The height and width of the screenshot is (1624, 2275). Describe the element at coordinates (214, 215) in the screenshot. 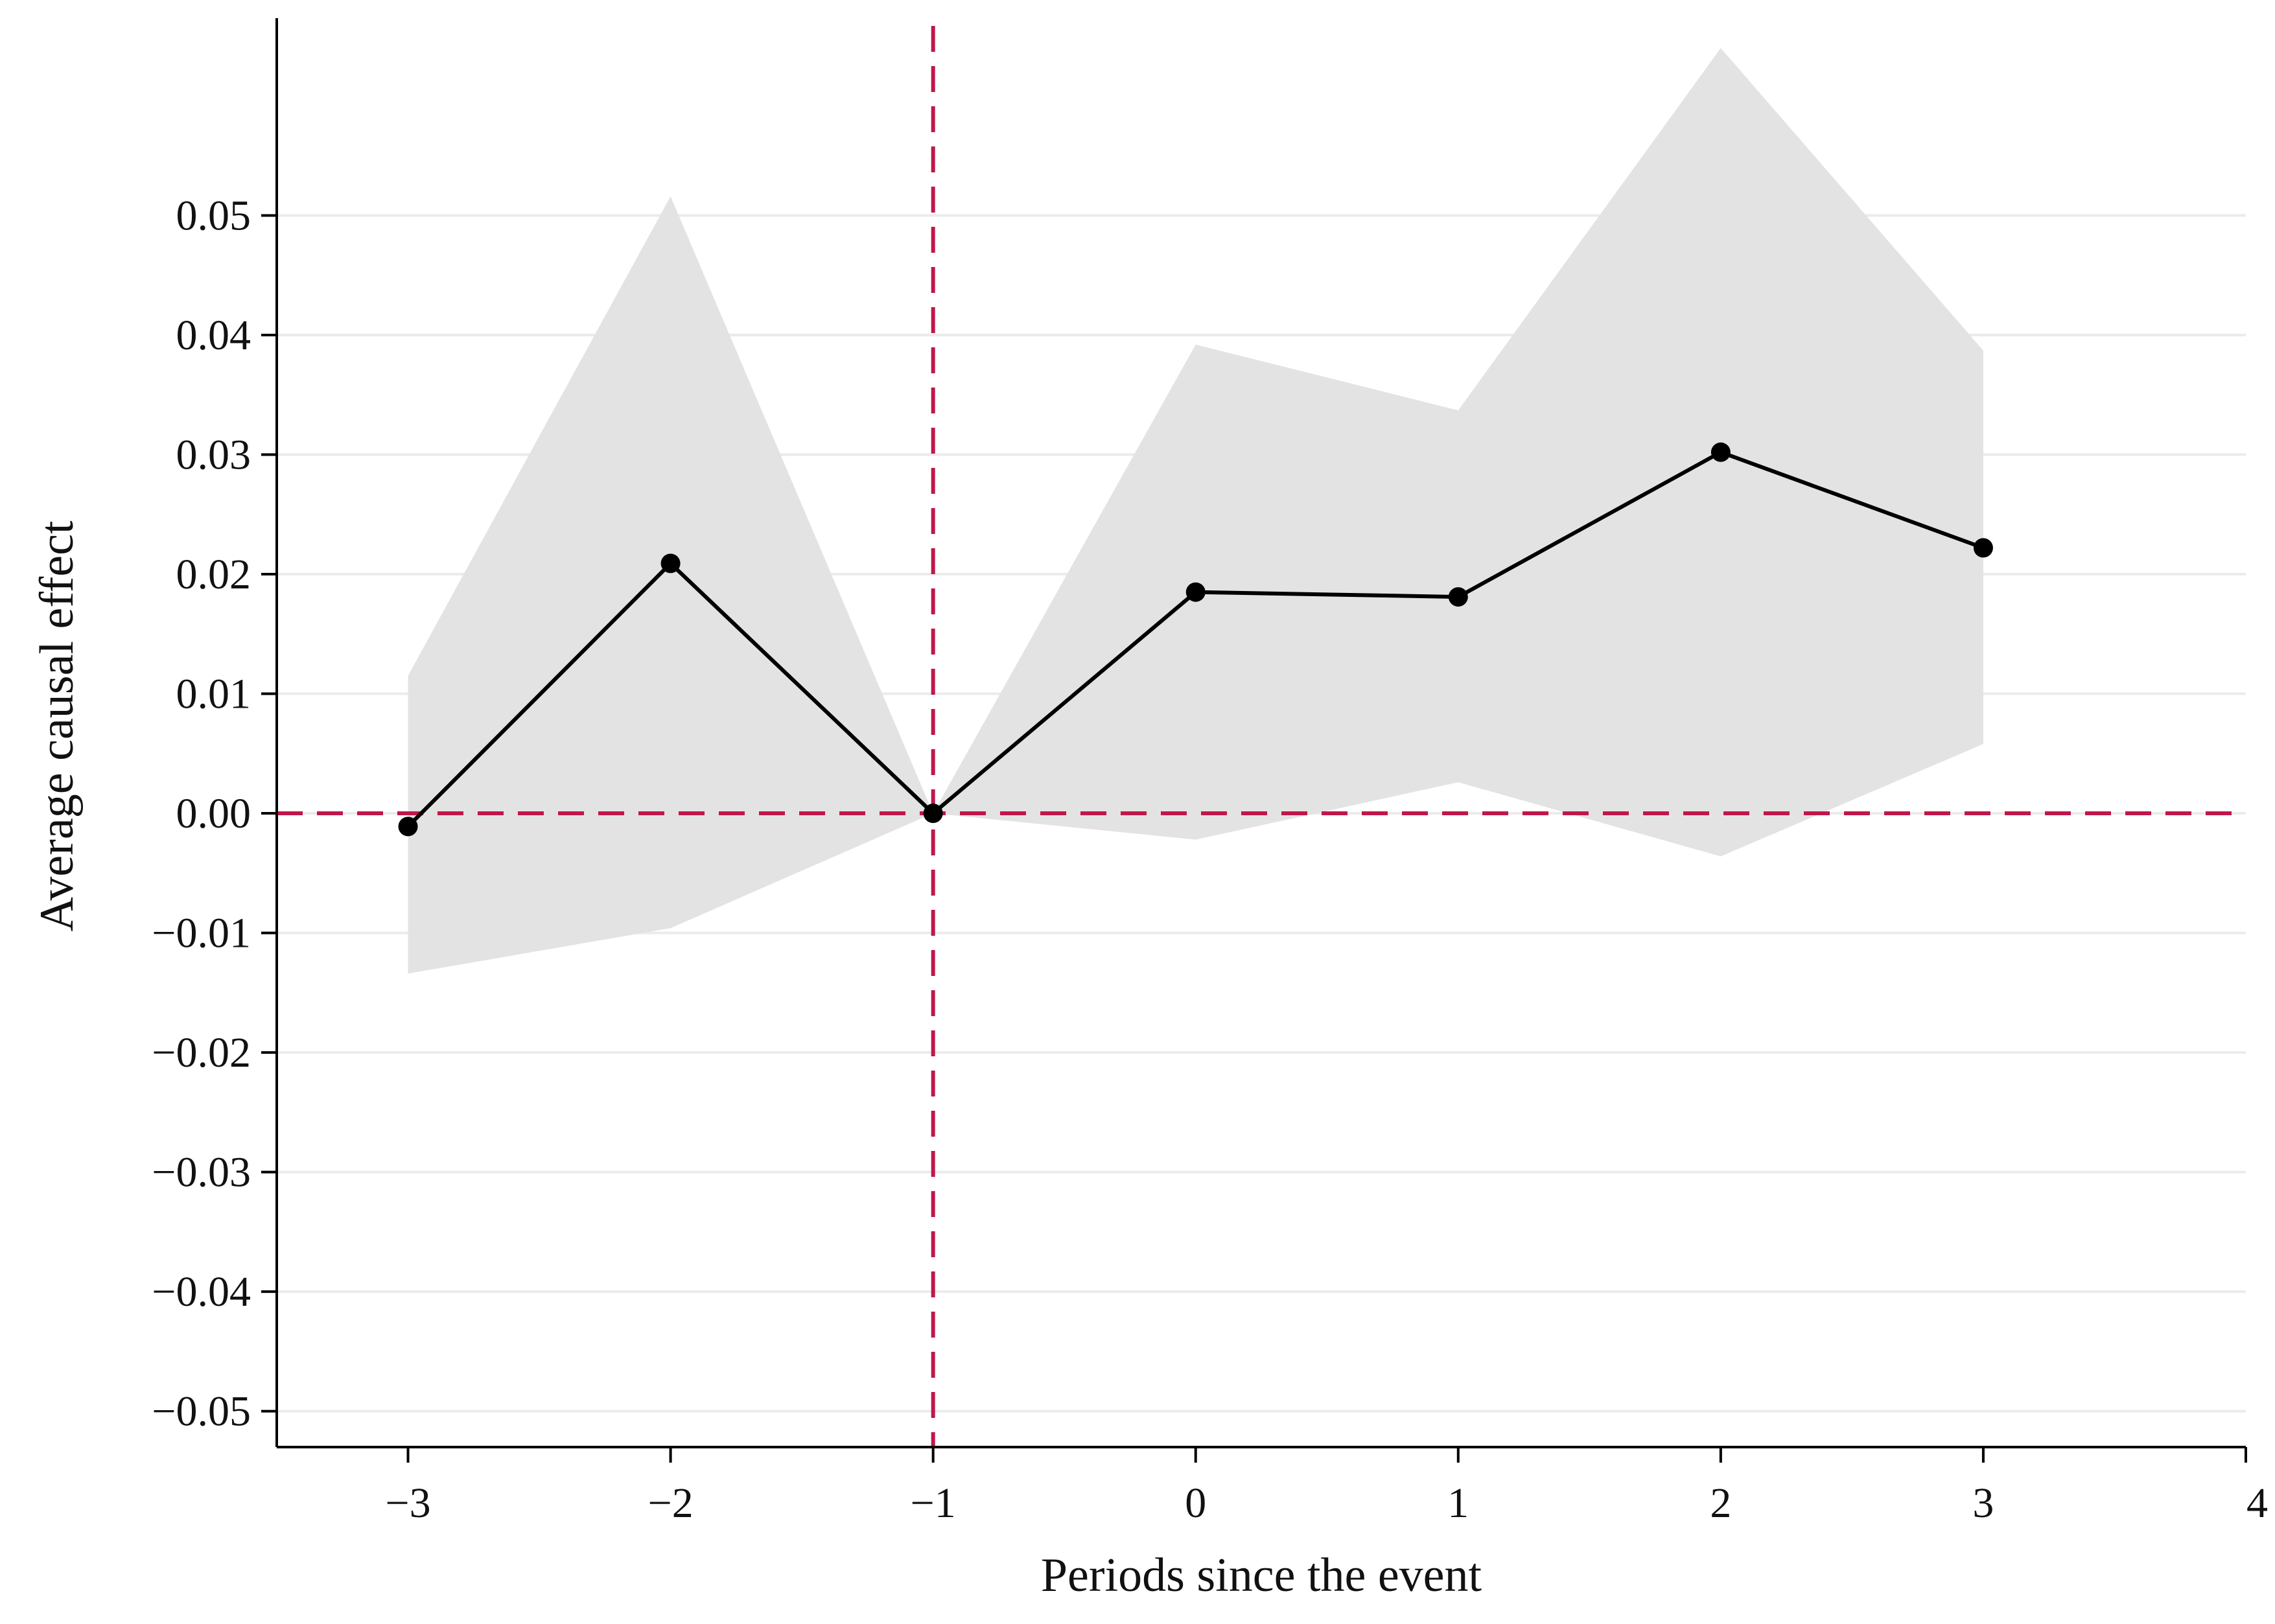

I see `y-tick-label-0: 0.05` at that location.